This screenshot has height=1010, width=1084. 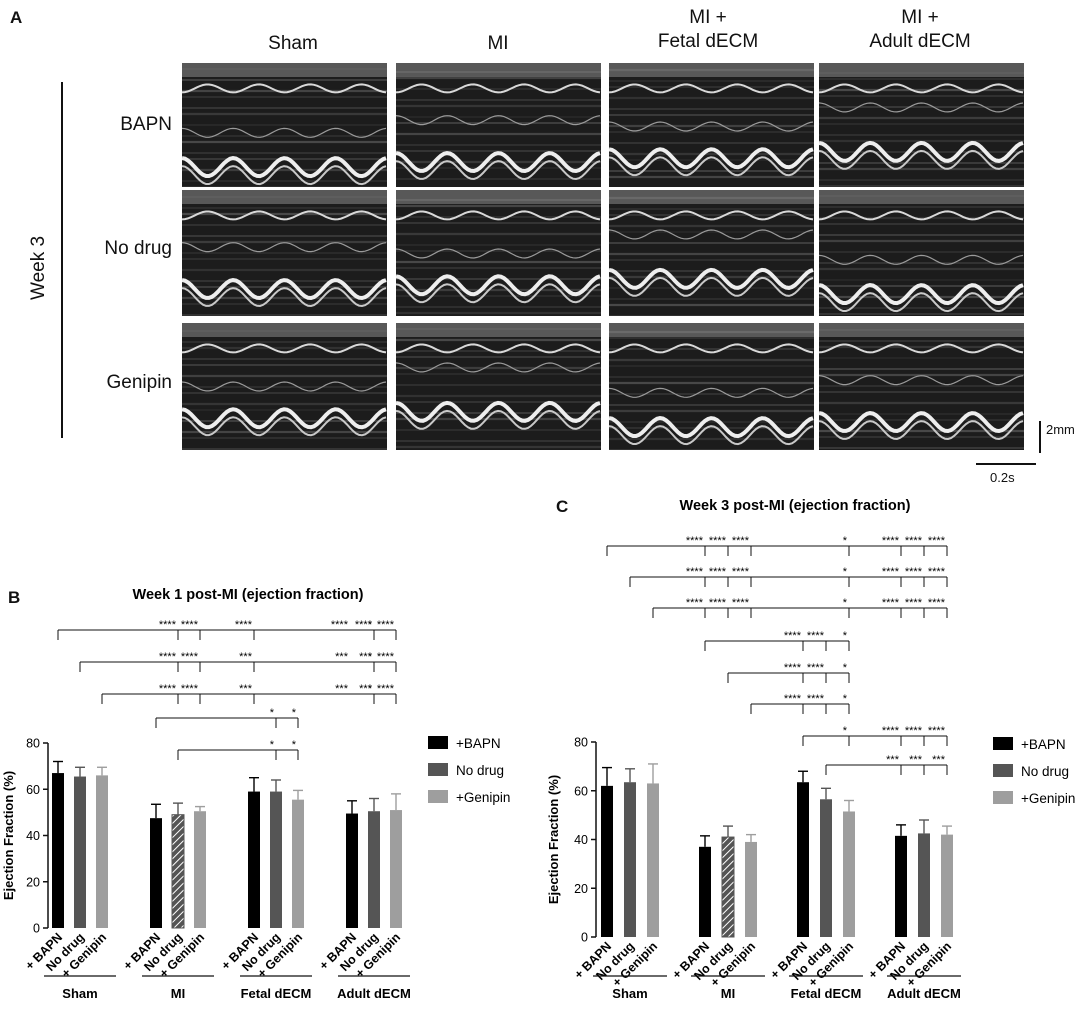 I want to click on bar-sham-nodrug, so click(x=630, y=859).